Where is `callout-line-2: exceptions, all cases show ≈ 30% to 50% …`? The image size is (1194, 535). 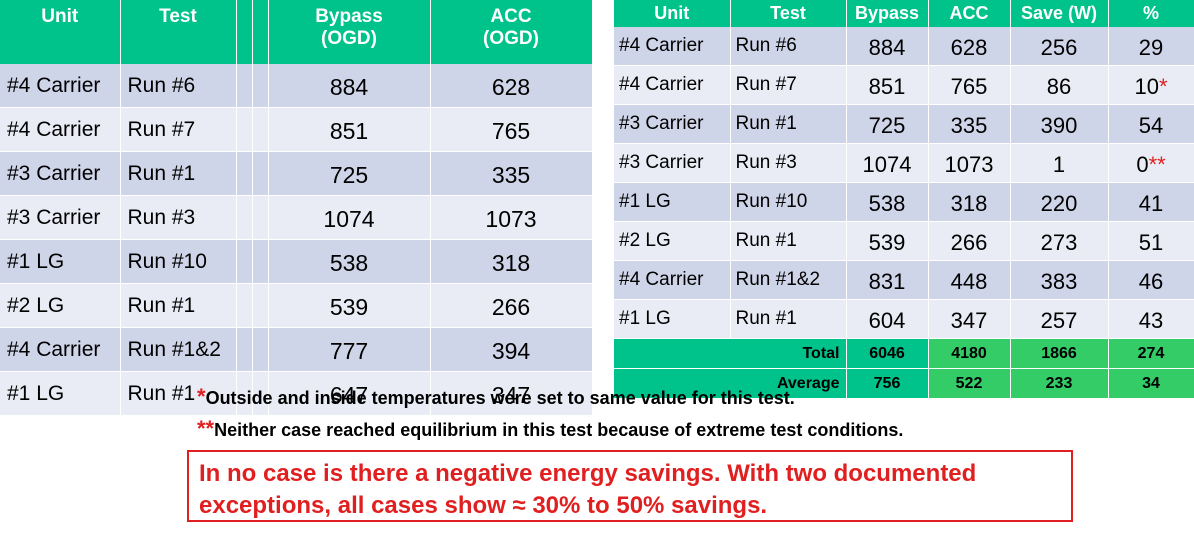 callout-line-2: exceptions, all cases show ≈ 30% to 50% … is located at coordinates (483, 505).